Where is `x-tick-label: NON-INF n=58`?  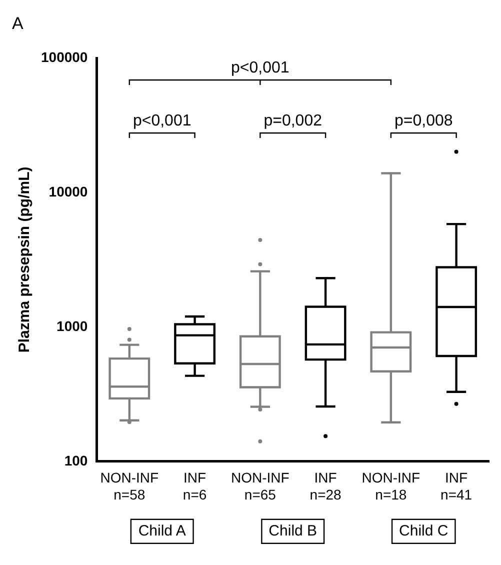 x-tick-label: NON-INF n=58 is located at coordinates (129, 486).